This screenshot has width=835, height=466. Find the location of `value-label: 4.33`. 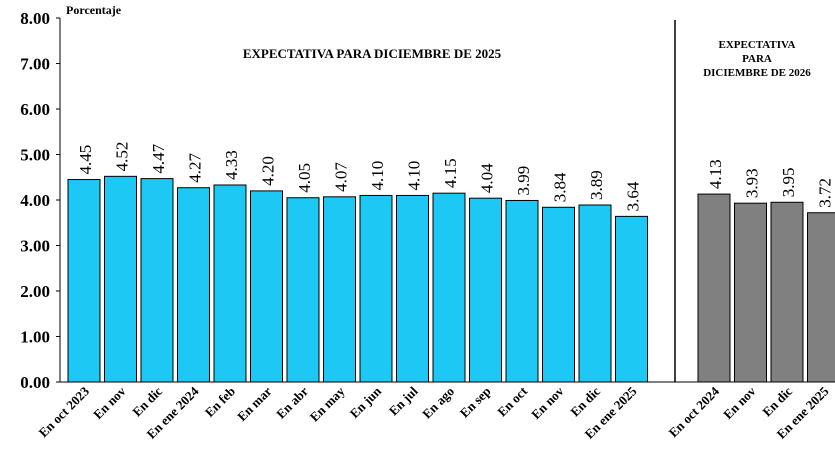

value-label: 4.33 is located at coordinates (231, 165).